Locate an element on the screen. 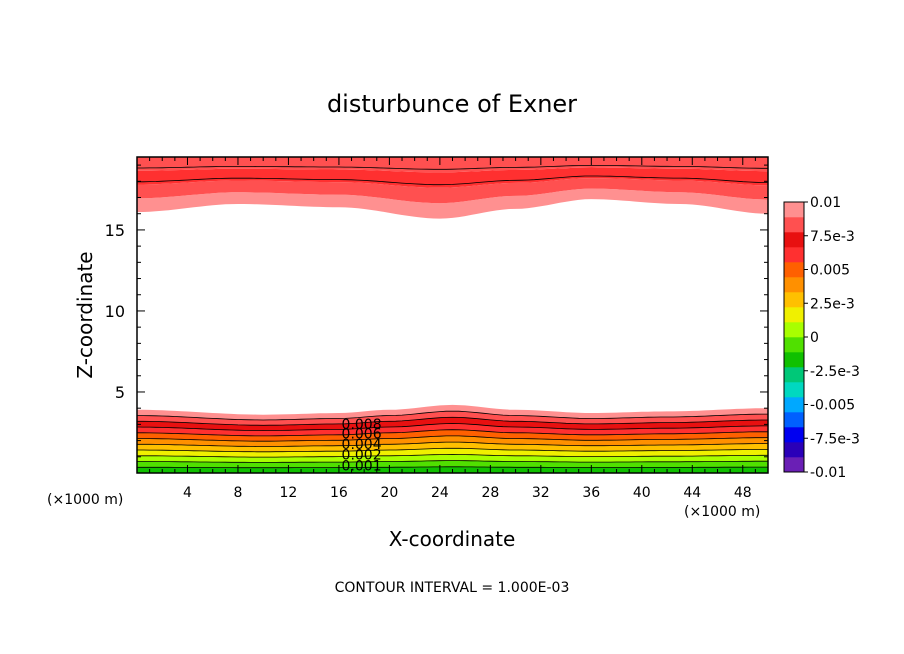 The width and height of the screenshot is (904, 654). colorbar-label: -2.5e-3 is located at coordinates (835, 372).